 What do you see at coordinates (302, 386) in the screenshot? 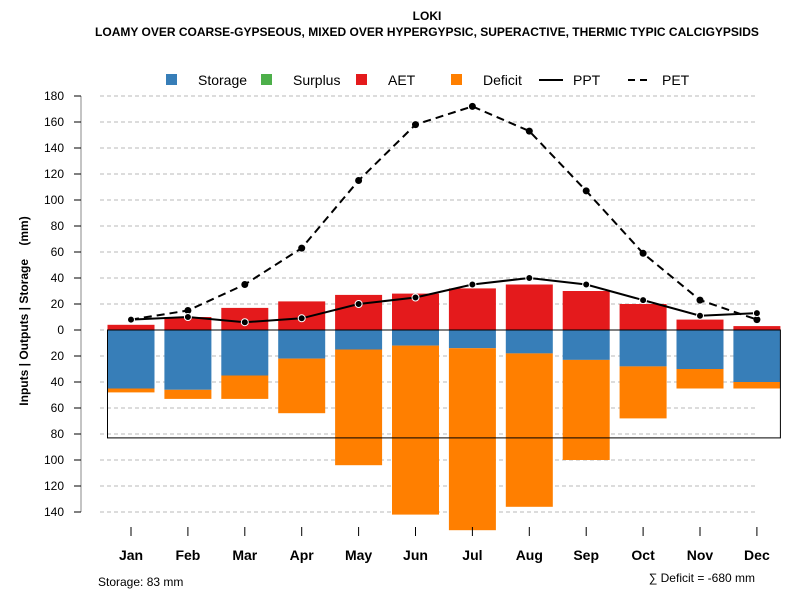
I see `bar-deficit-apr` at bounding box center [302, 386].